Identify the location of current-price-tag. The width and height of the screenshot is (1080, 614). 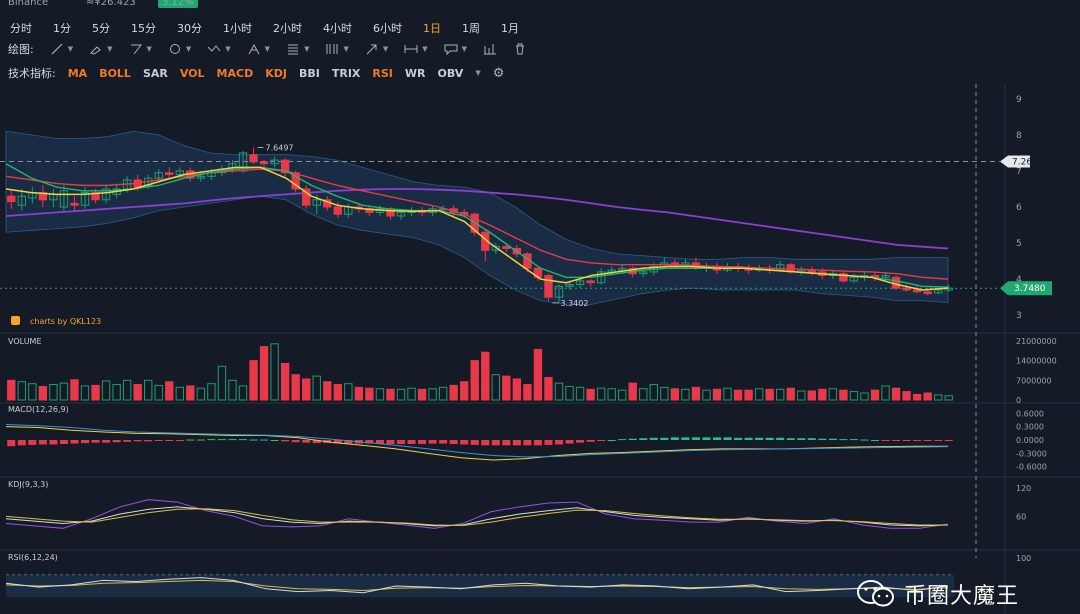
(1026, 288).